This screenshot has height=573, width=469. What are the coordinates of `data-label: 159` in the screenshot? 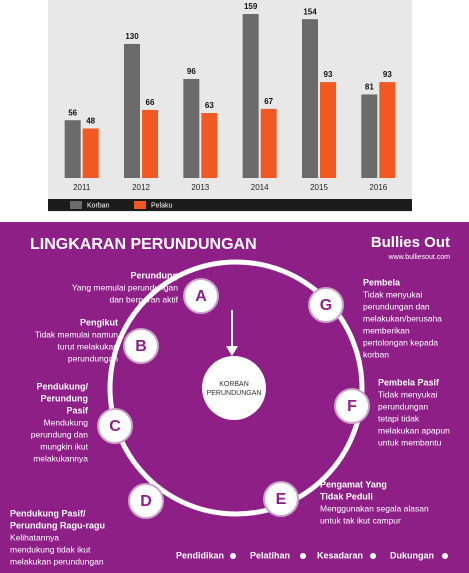 It's located at (251, 6).